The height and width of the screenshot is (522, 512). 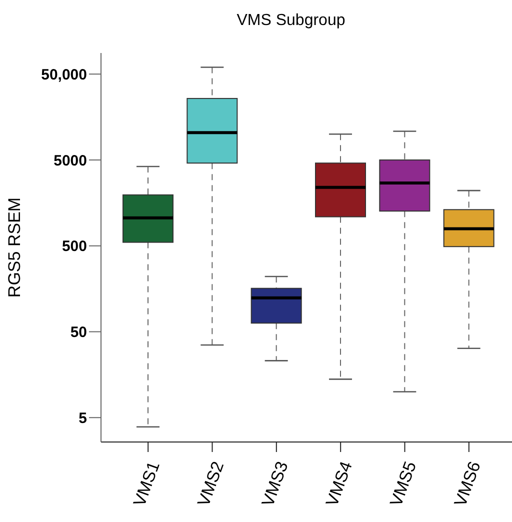 I want to click on x-tick-label: VMS4, so click(x=339, y=483).